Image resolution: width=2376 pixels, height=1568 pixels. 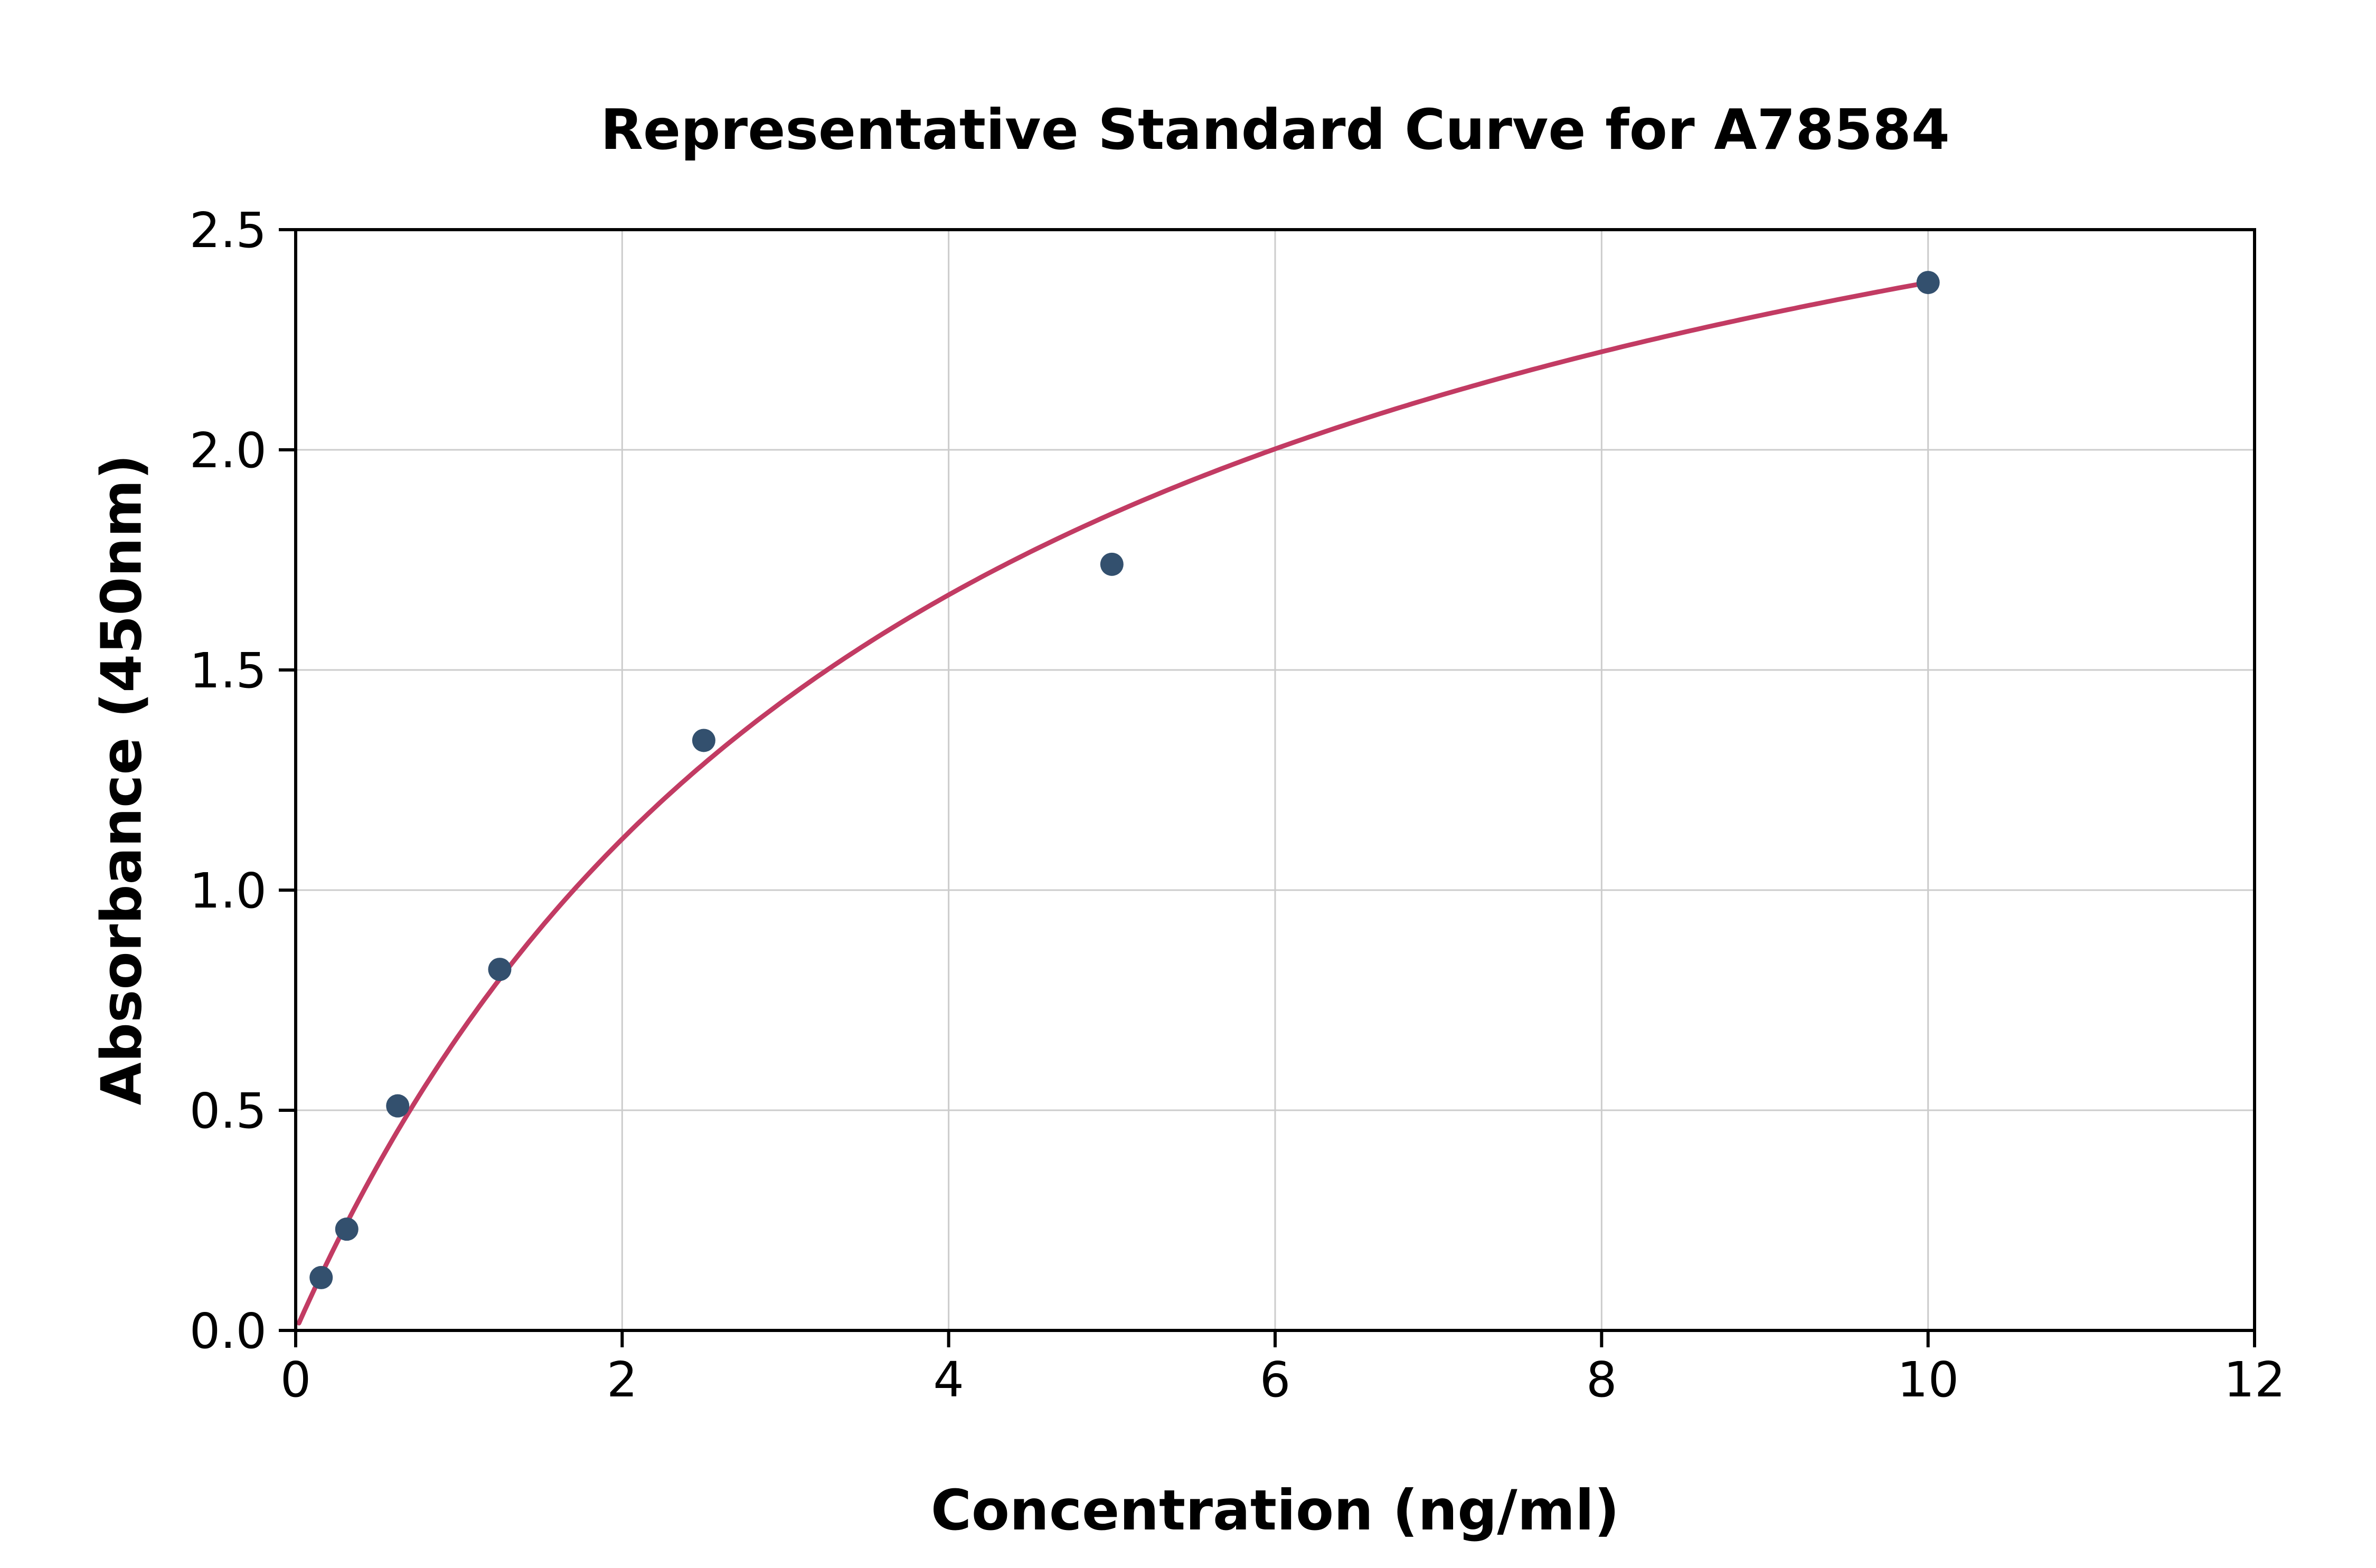 What do you see at coordinates (296, 1380) in the screenshot?
I see `x-tick-label: 0` at bounding box center [296, 1380].